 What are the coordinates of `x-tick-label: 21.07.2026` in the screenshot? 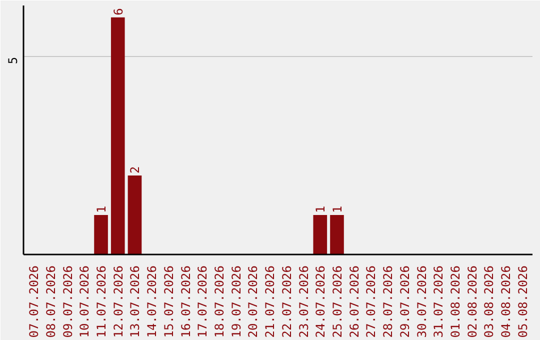 It's located at (270, 301).